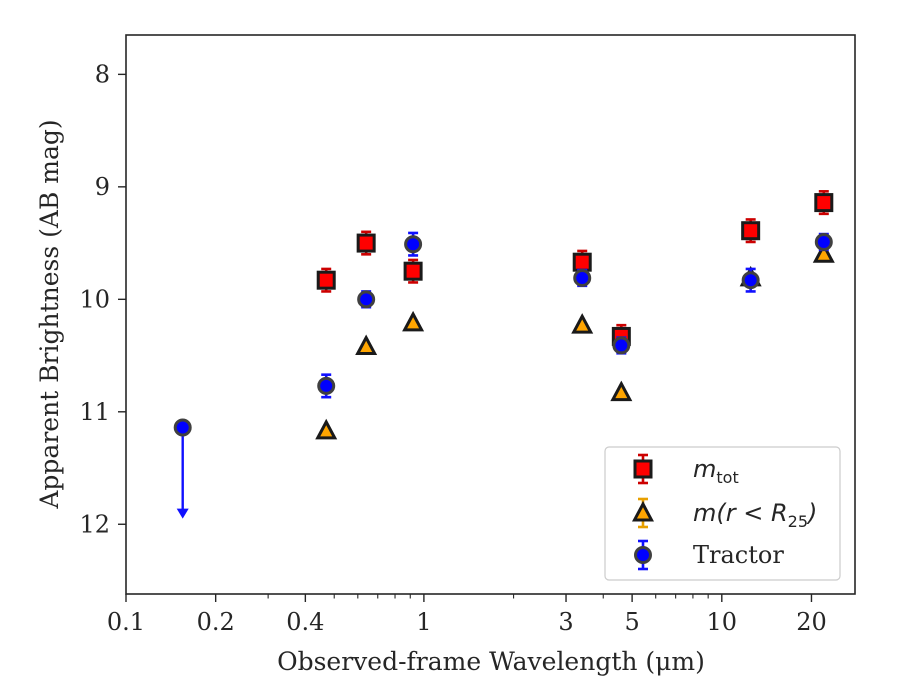 The height and width of the screenshot is (700, 900). What do you see at coordinates (102, 187) in the screenshot?
I see `y-tick-label: 9` at bounding box center [102, 187].